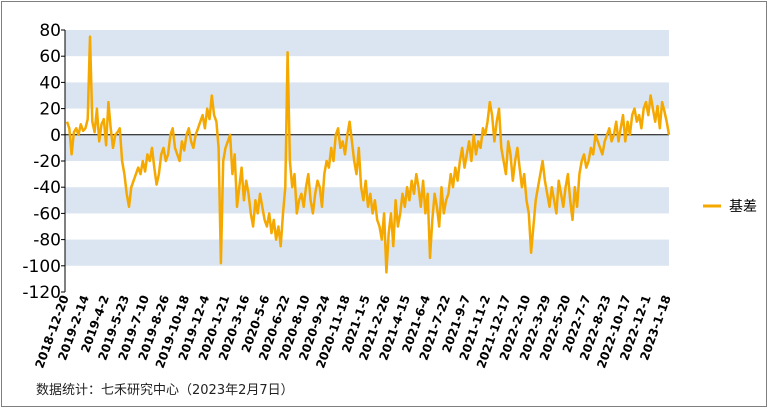 This screenshot has width=770, height=410. Describe the element at coordinates (50, 110) in the screenshot. I see `y-tick-label: 20` at that location.